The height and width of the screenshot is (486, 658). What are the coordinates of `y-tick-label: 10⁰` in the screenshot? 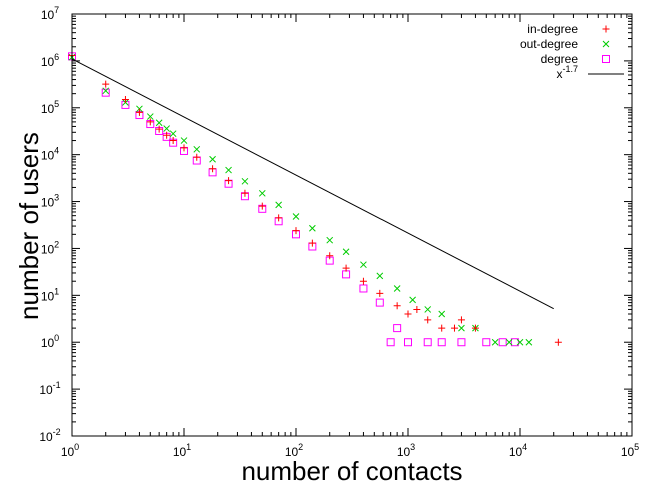 It's located at (50, 341).